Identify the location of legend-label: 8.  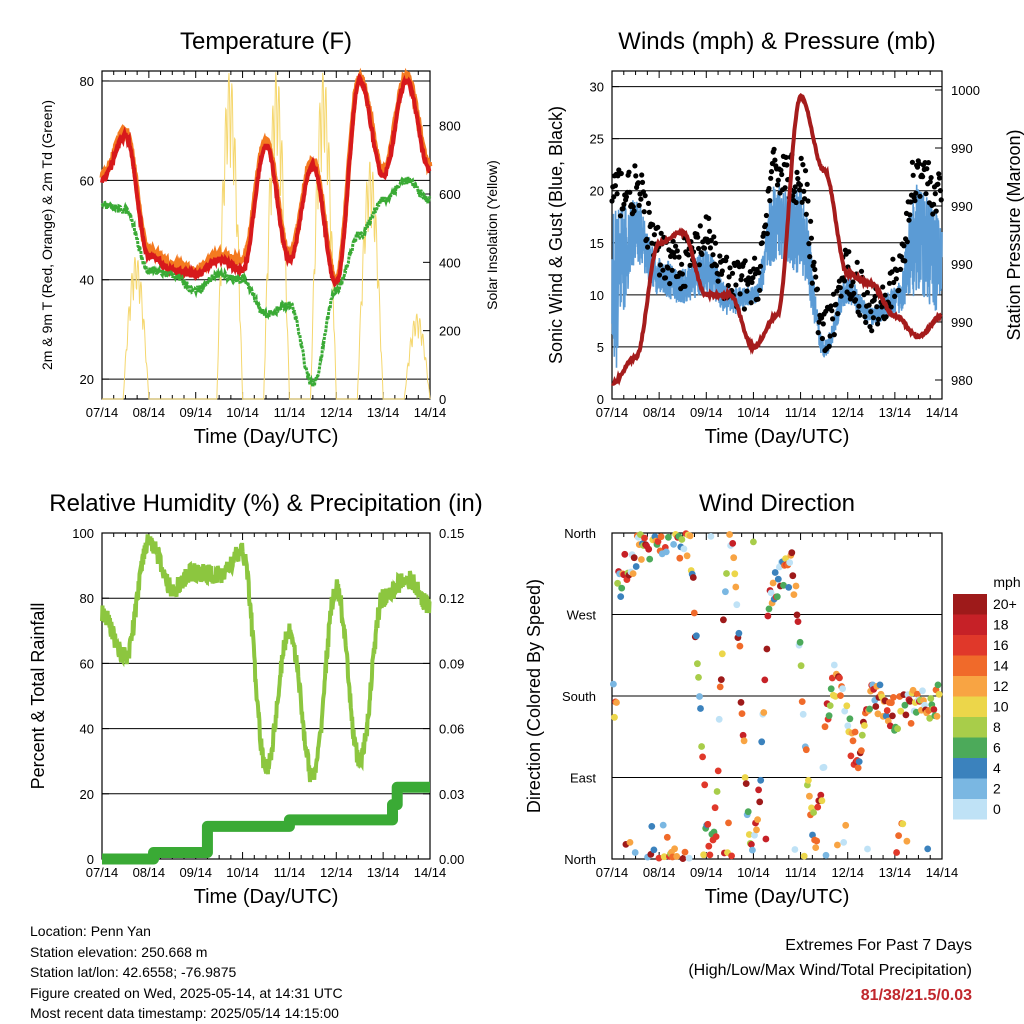
(997, 727).